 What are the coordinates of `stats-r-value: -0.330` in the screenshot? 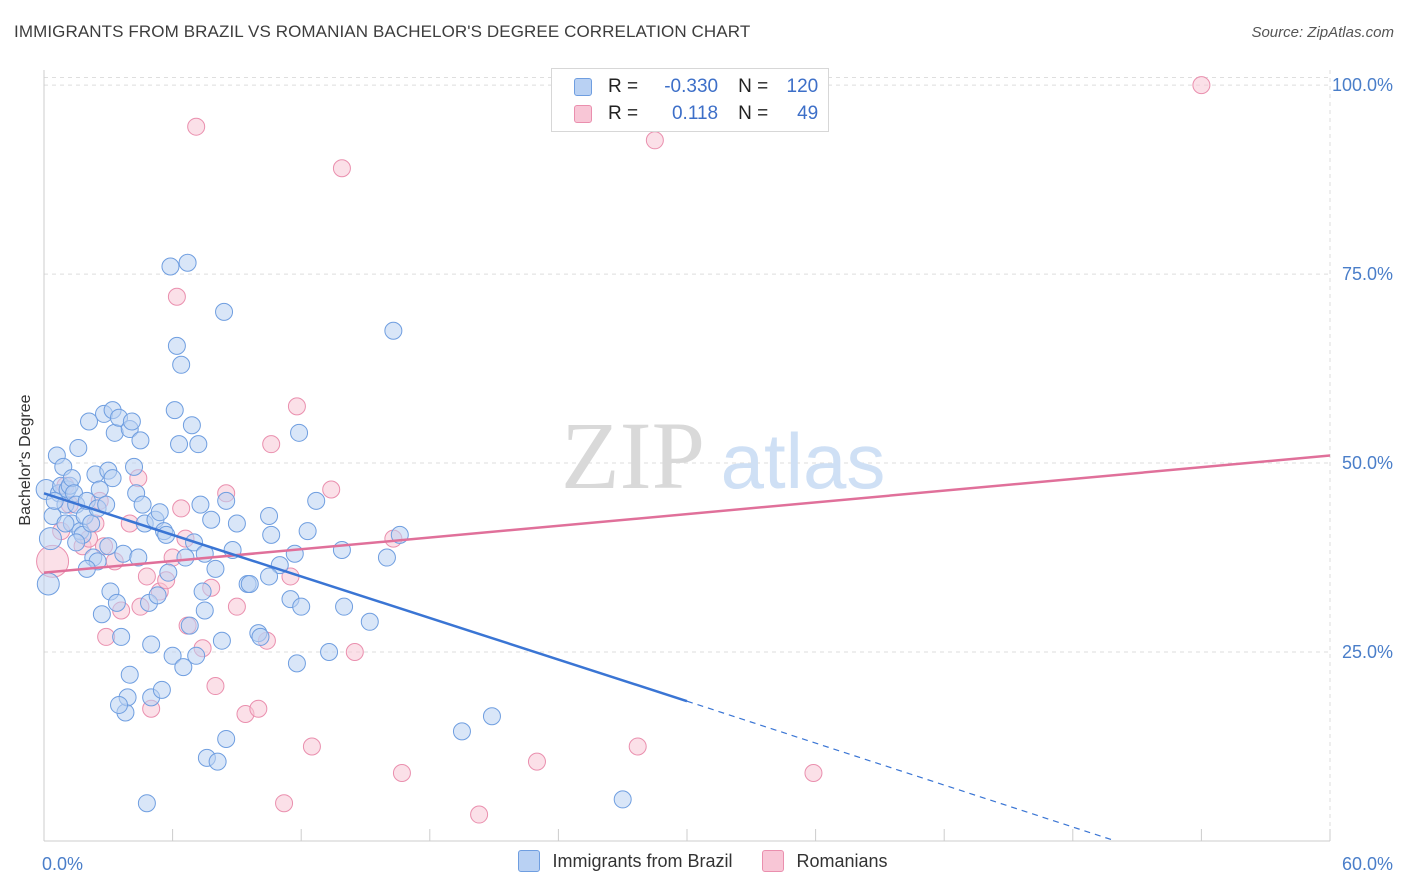 It's located at (691, 86).